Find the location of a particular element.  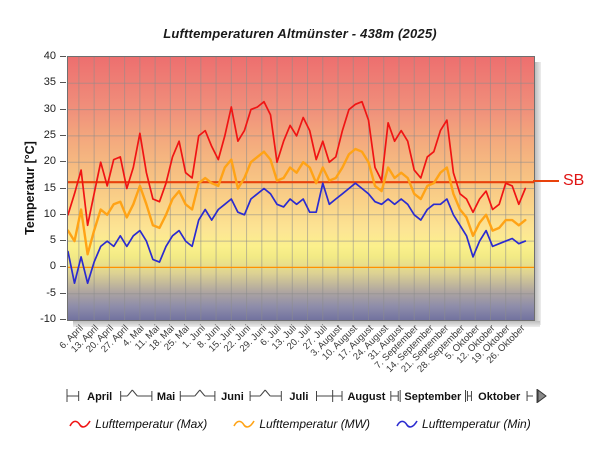

y-tick-label: 35 is located at coordinates (49, 82).